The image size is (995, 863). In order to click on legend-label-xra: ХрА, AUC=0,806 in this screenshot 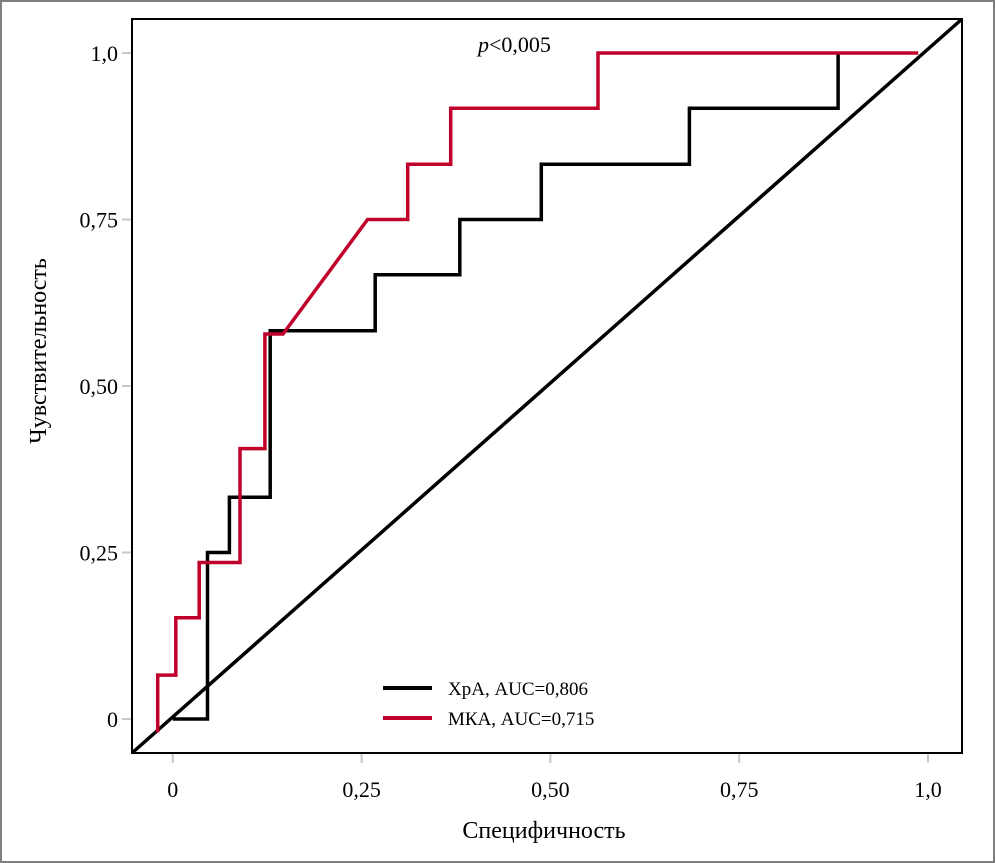, I will do `click(518, 689)`.